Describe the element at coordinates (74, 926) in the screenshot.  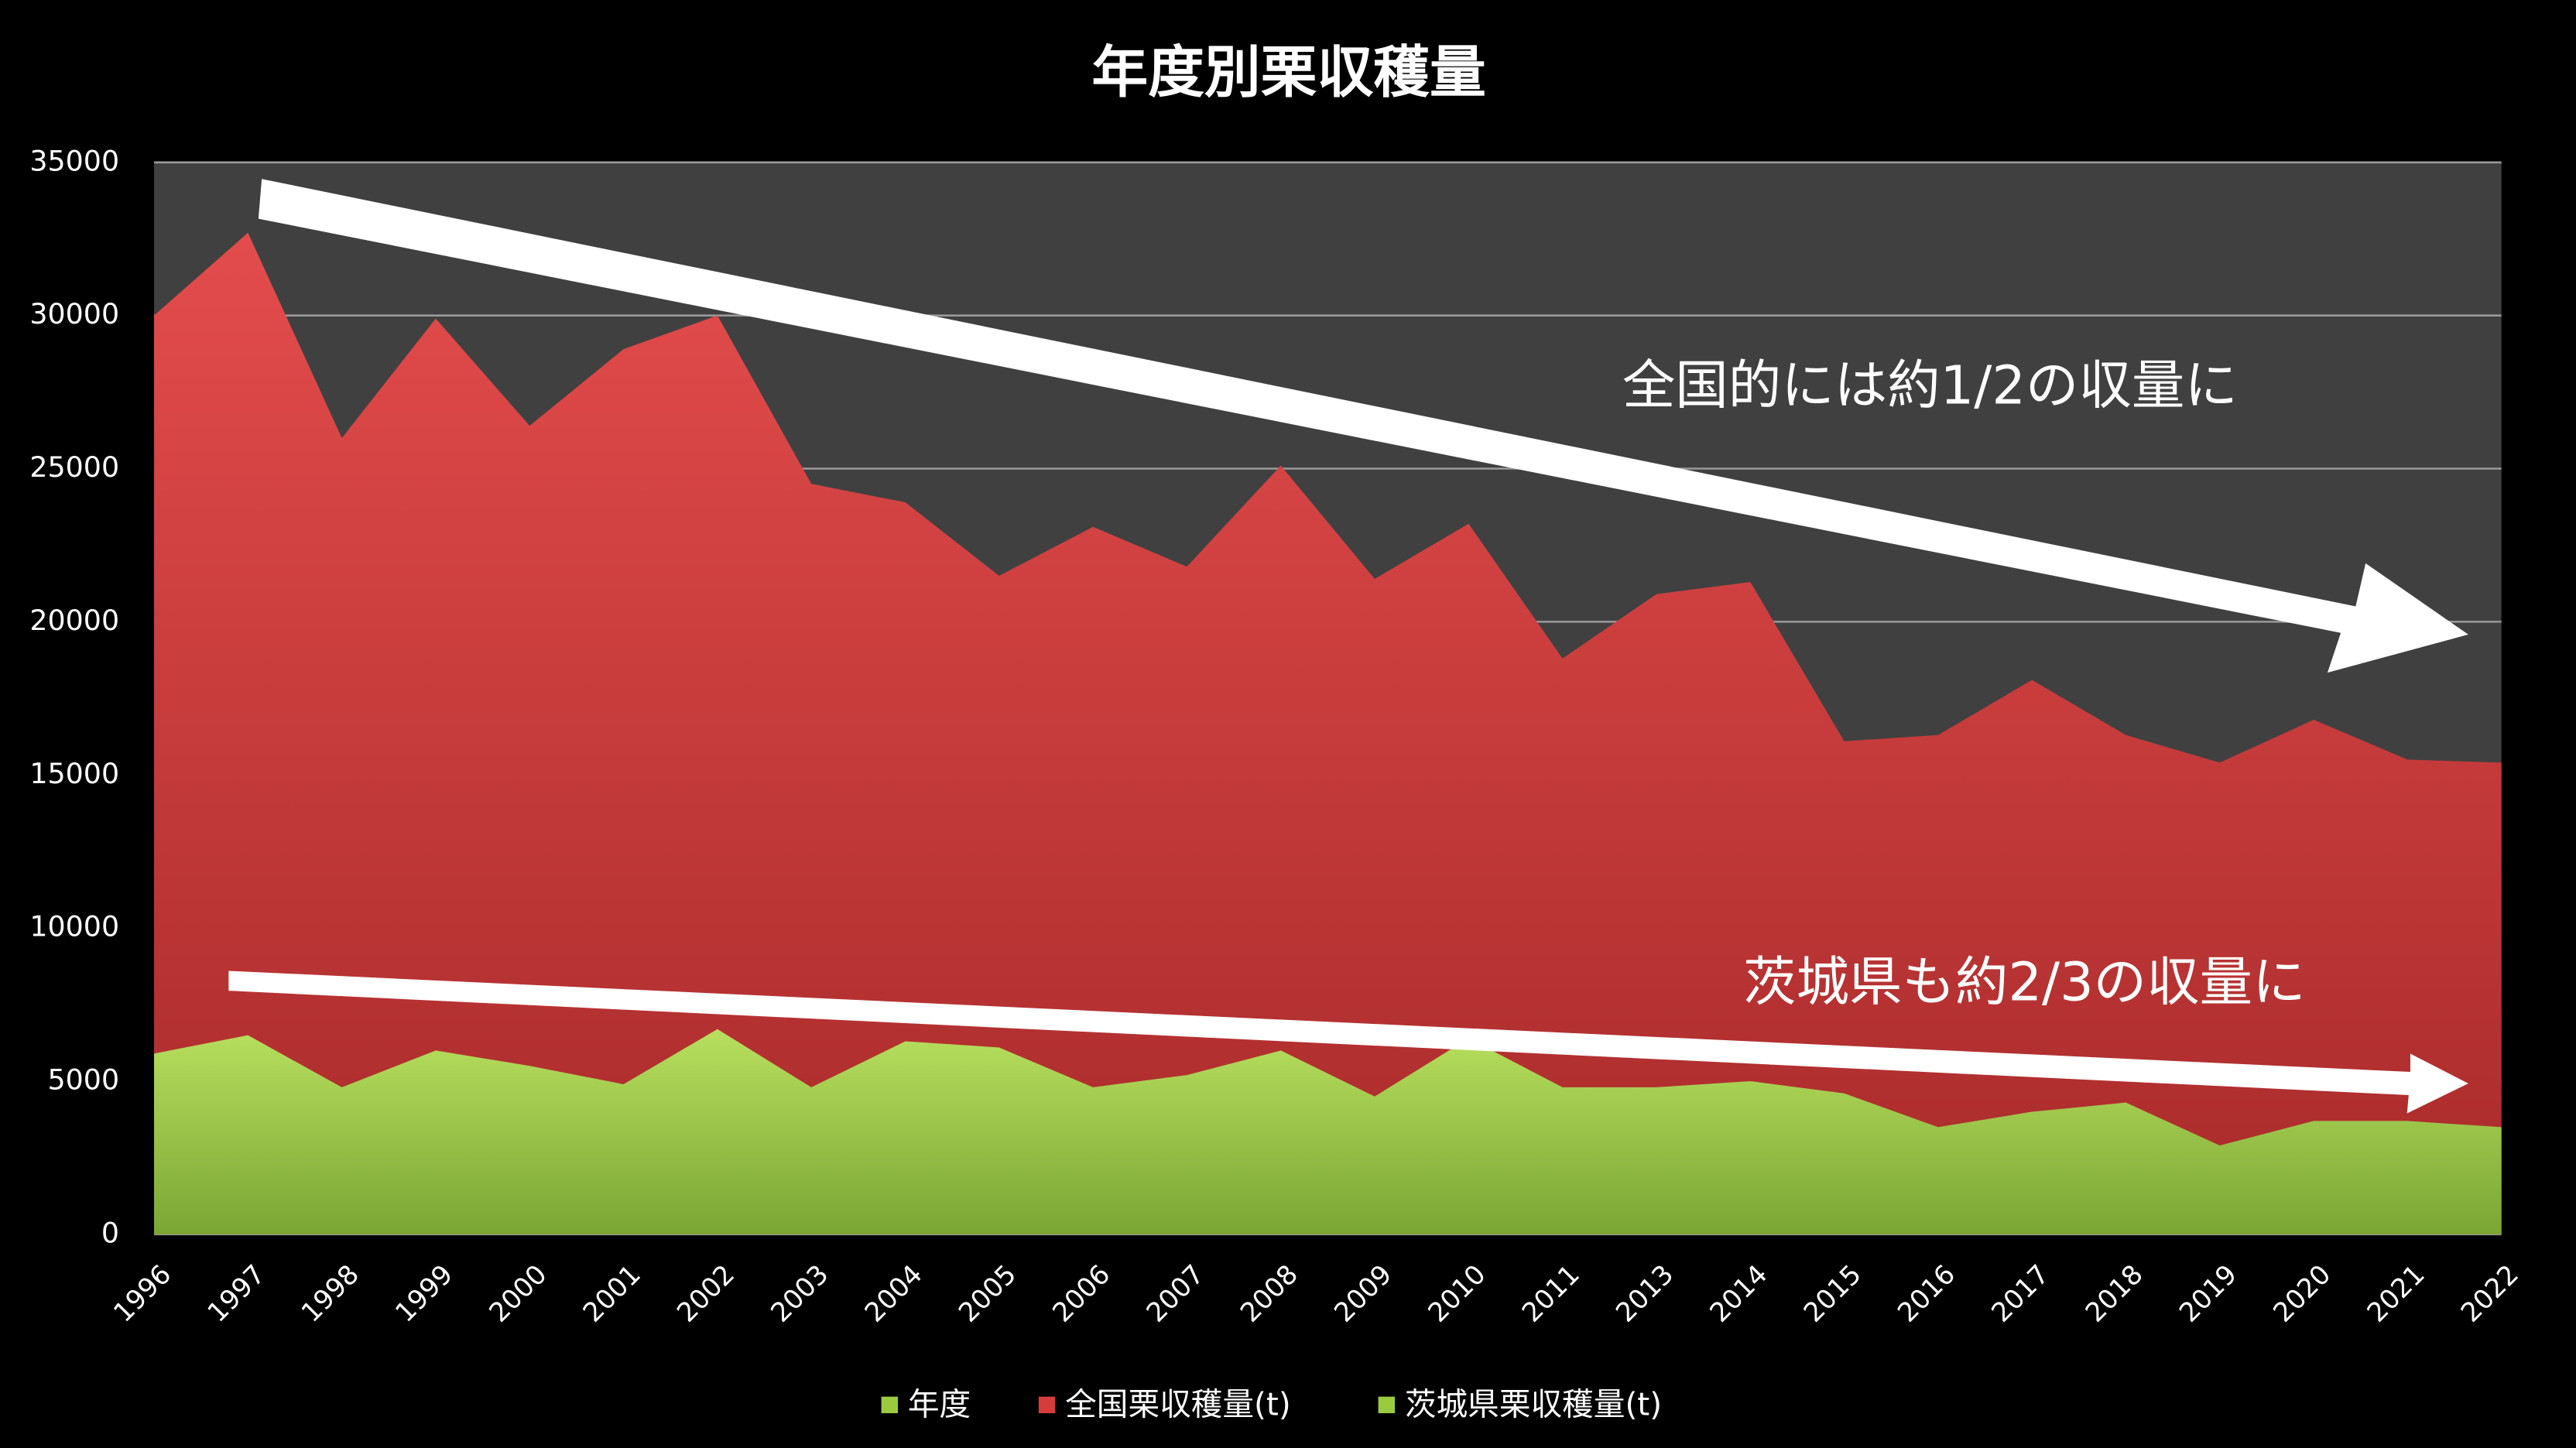
I see `y-tick-label: 10000` at that location.